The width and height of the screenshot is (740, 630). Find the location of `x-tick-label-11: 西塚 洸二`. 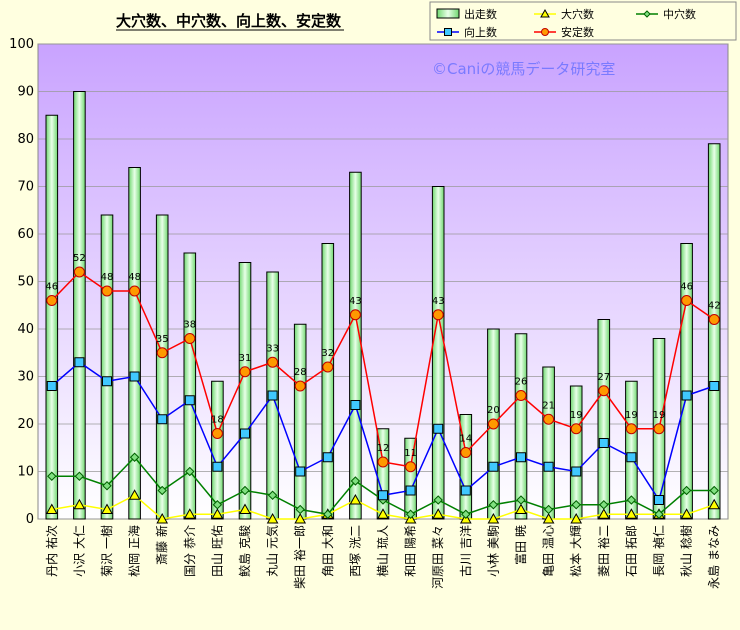

x-tick-label-11: 西塚 洸二 is located at coordinates (355, 551).